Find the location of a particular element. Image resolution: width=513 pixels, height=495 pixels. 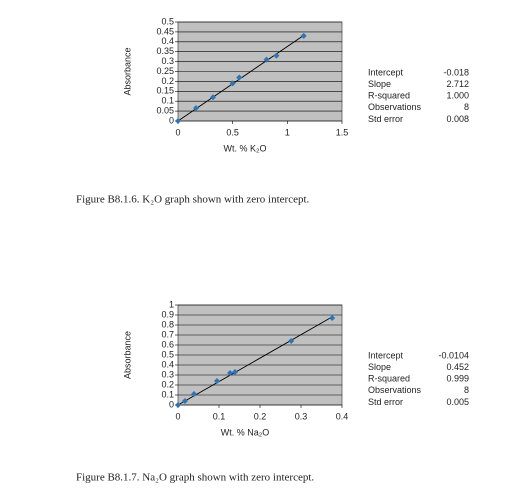

x-tick-label: 1 is located at coordinates (287, 132).